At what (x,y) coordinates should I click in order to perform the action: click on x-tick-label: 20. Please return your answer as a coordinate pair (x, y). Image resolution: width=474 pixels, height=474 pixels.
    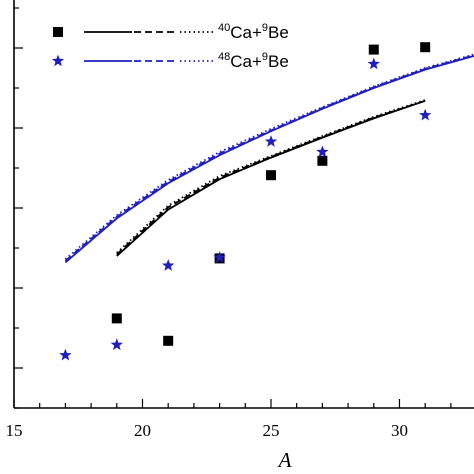
    Looking at the image, I should click on (142, 430).